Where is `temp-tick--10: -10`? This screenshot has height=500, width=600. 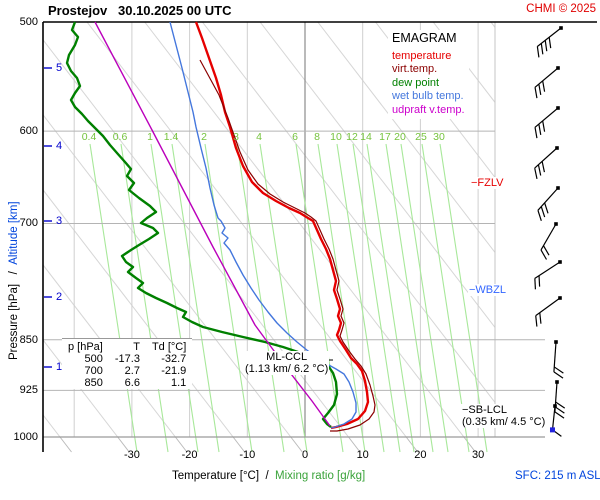 temp-tick--10: -10 is located at coordinates (247, 455).